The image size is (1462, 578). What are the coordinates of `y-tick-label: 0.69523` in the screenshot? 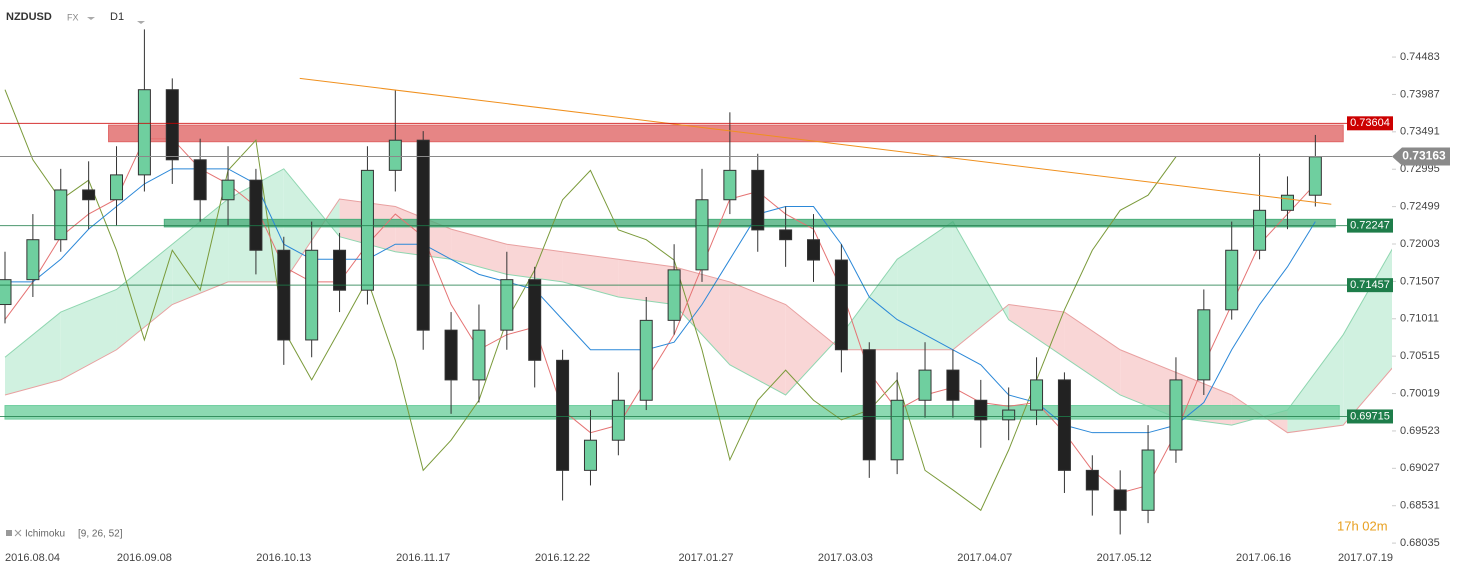 It's located at (1420, 431).